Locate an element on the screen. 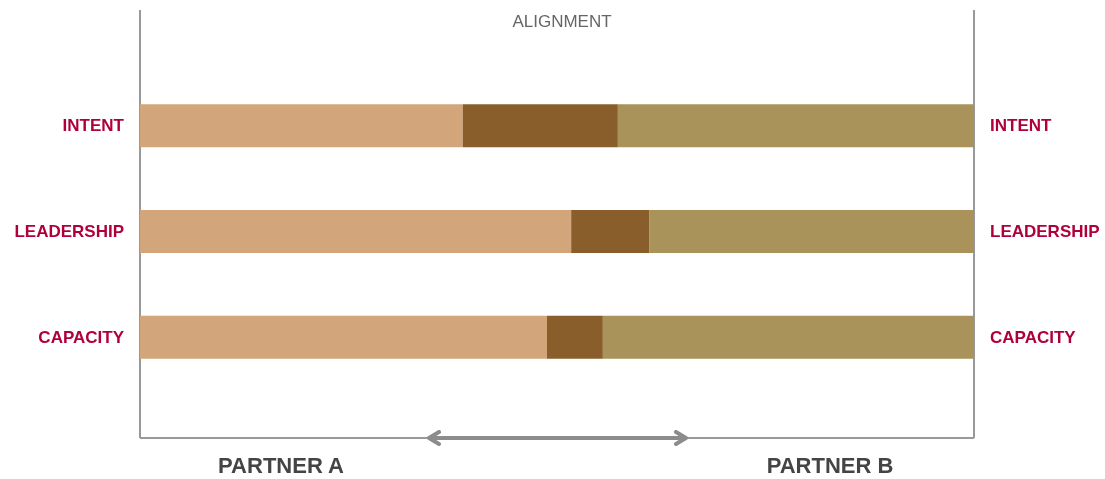 This screenshot has width=1105, height=479. text: PARTNER B is located at coordinates (830, 465).